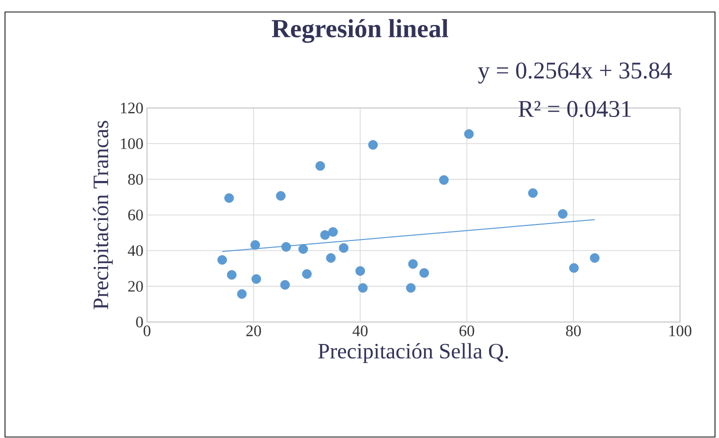  Describe the element at coordinates (131, 108) in the screenshot. I see `y-tick-label: 120` at that location.